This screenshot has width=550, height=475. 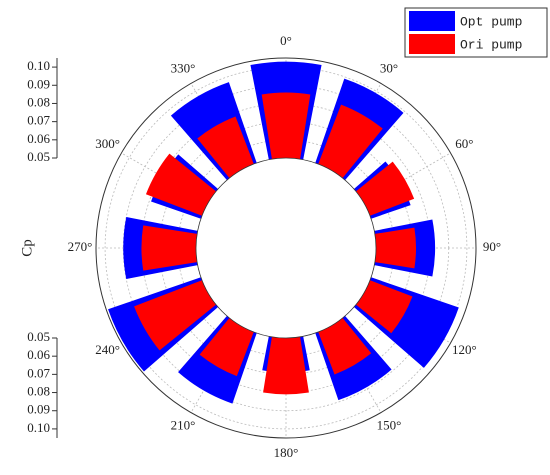 I want to click on angle-label: 180°, so click(x=286, y=452).